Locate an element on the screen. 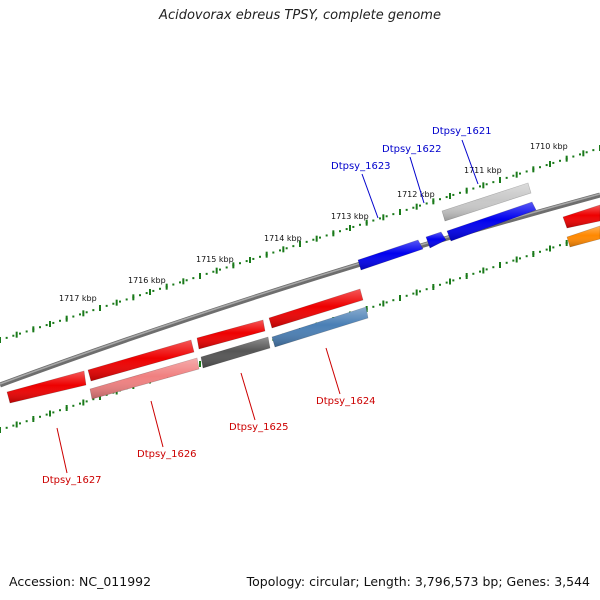  gene-label: Dtpsy_1623 is located at coordinates (361, 166).